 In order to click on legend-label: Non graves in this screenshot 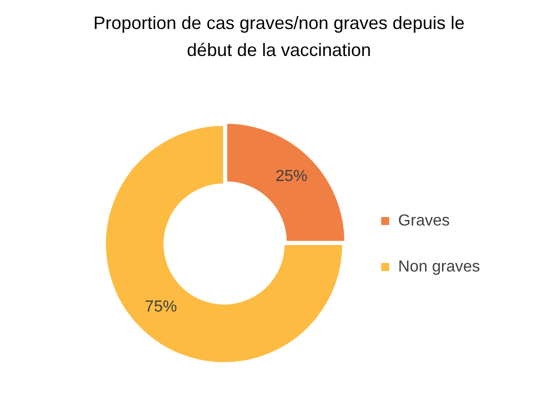, I will do `click(439, 267)`.